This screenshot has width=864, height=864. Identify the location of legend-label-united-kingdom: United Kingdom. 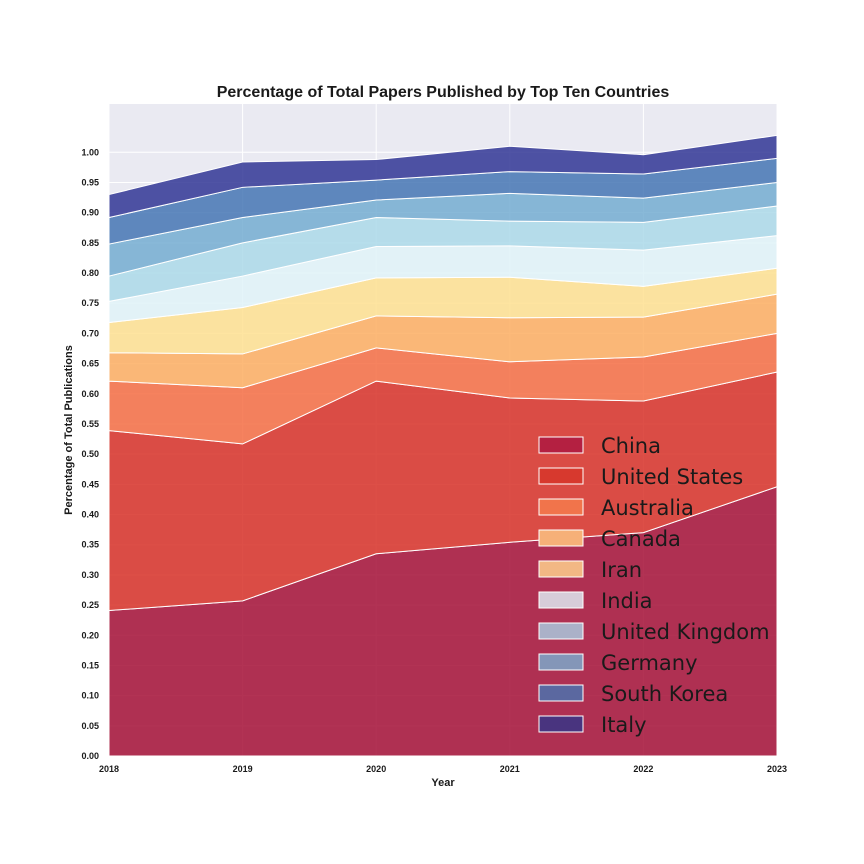
(685, 632).